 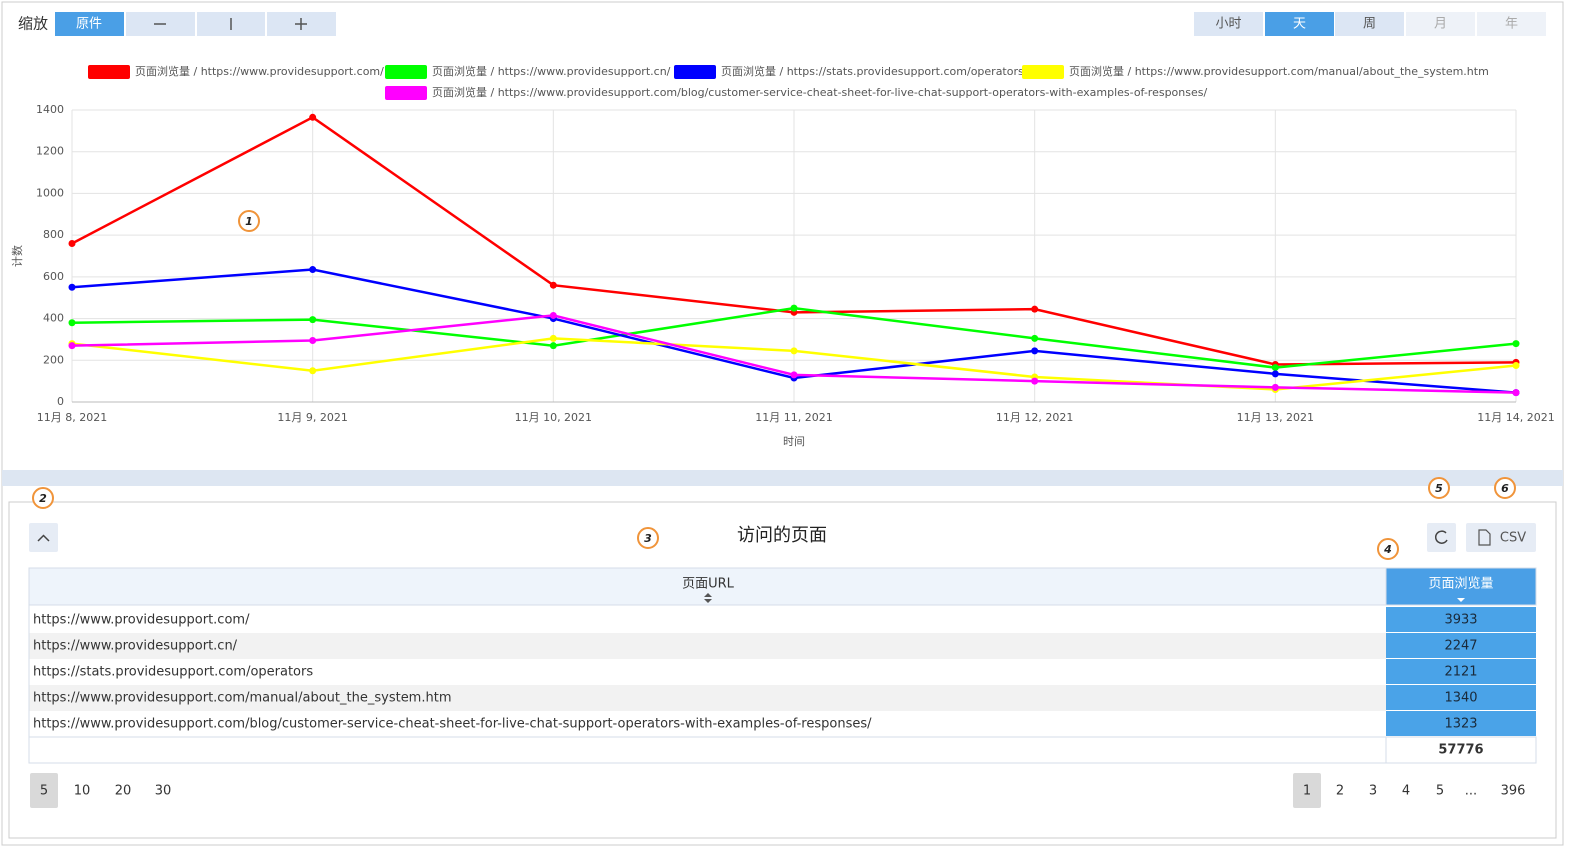 What do you see at coordinates (60, 401) in the screenshot?
I see `y-tick-label: 0` at bounding box center [60, 401].